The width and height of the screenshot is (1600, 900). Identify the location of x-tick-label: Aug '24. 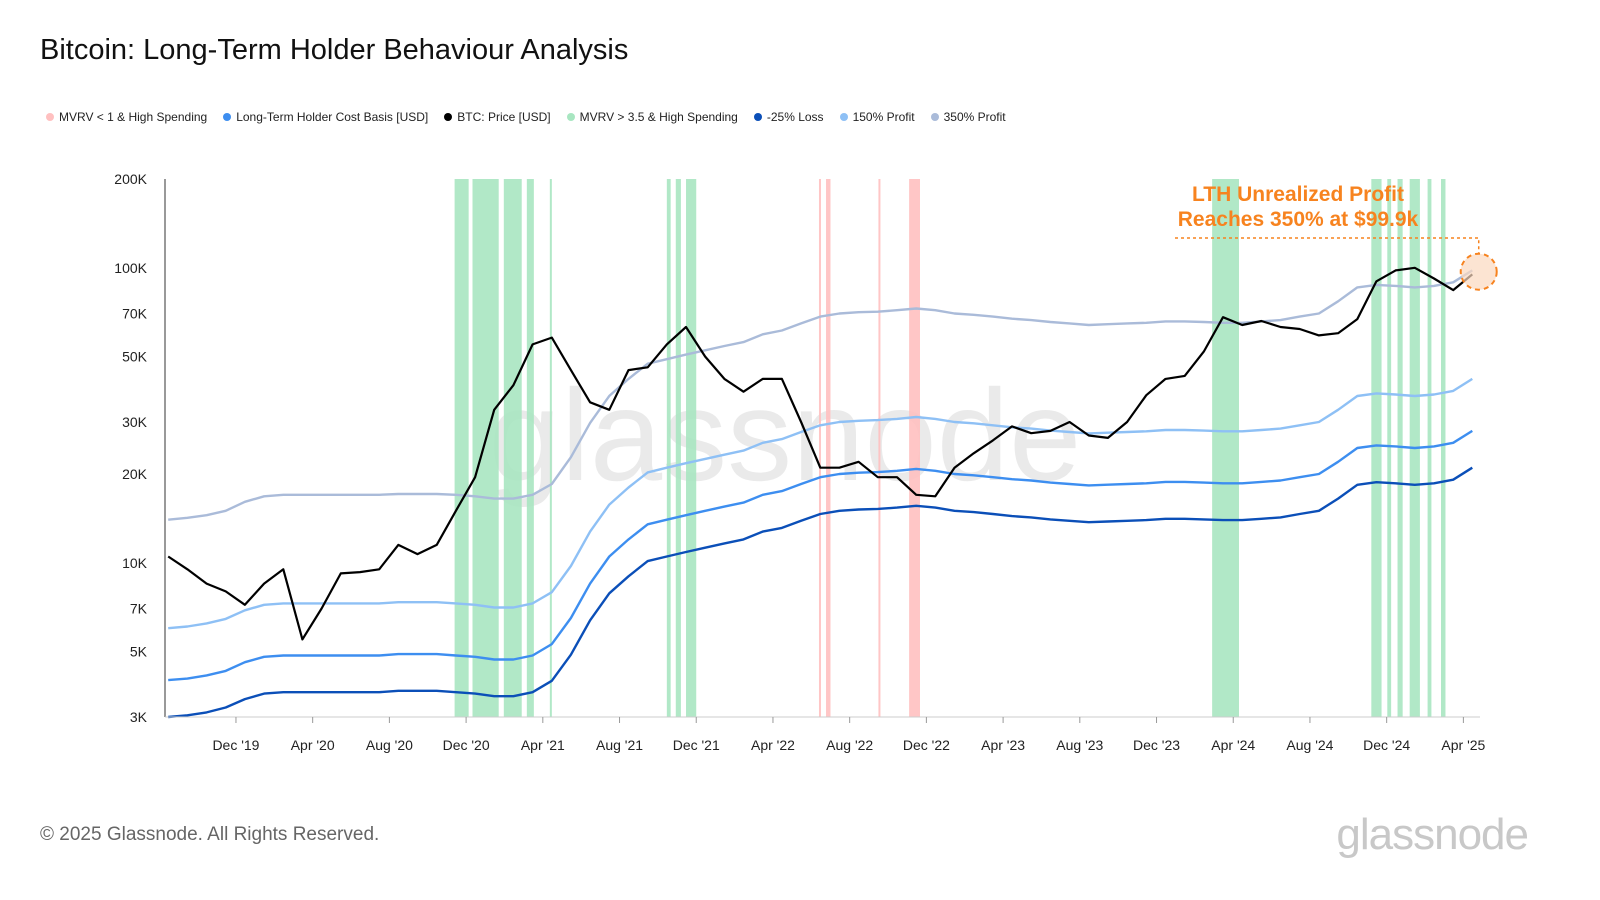
(1309, 745).